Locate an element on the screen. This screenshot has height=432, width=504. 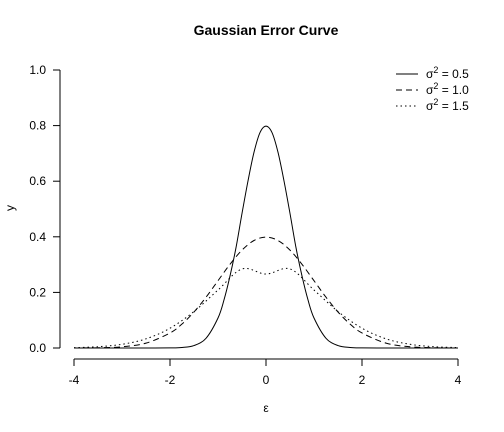
x-tick-label: 0 is located at coordinates (266, 380).